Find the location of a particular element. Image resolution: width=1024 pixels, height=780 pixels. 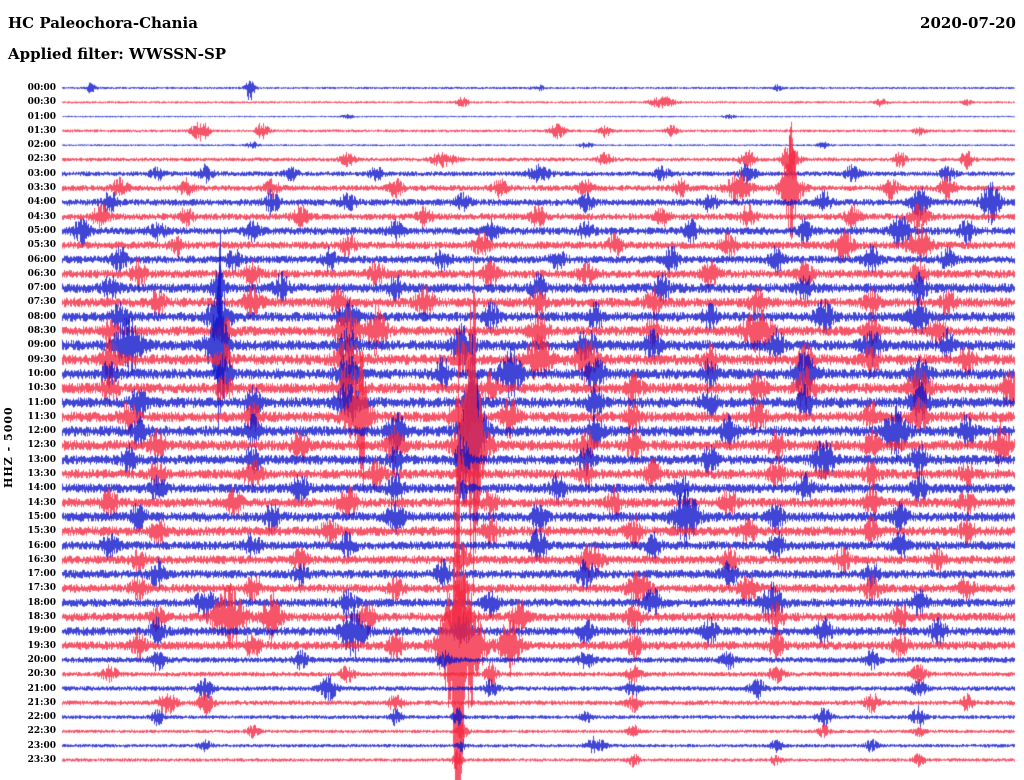

time-label: 21:00 is located at coordinates (41, 688).